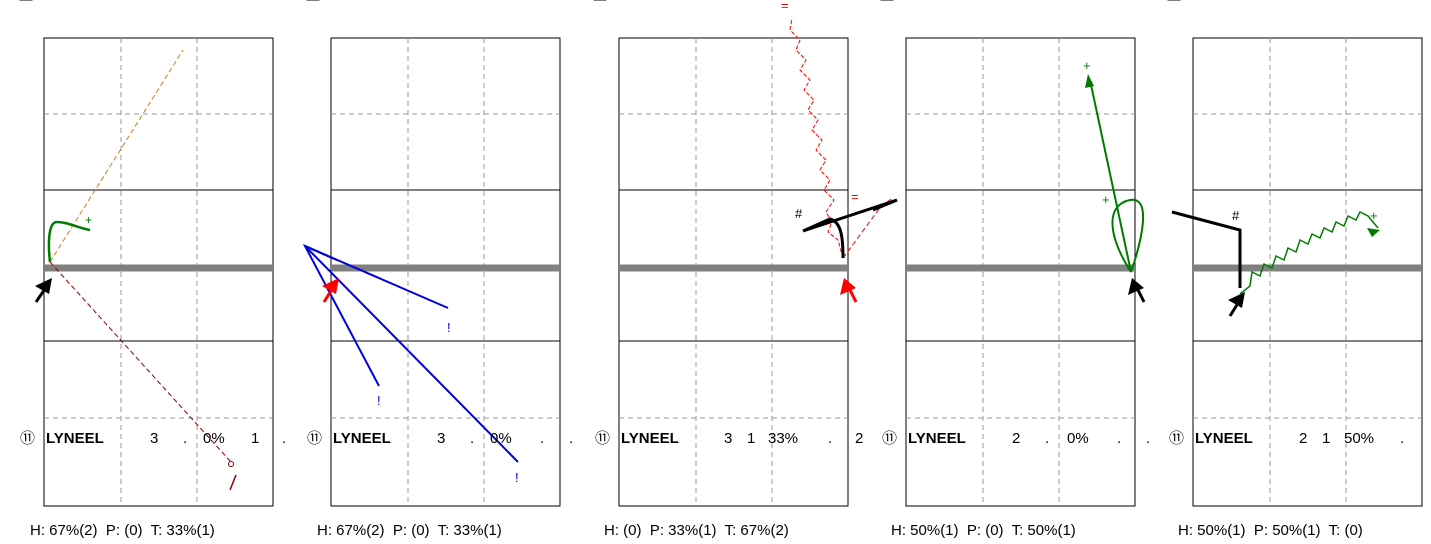  Describe the element at coordinates (696, 530) in the screenshot. I see `footer-summary: H: (0) P: 33%(1) T: 67%(2)` at that location.